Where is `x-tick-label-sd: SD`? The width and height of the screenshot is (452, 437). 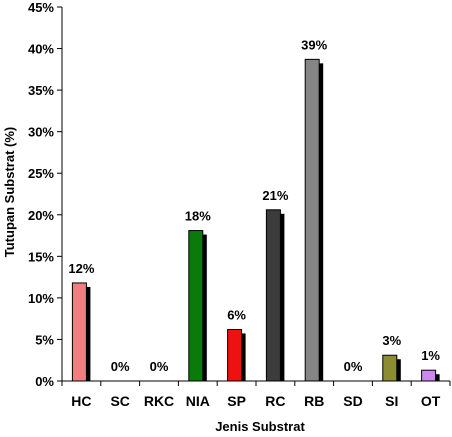
x-tick-label-sd: SD is located at coordinates (352, 401).